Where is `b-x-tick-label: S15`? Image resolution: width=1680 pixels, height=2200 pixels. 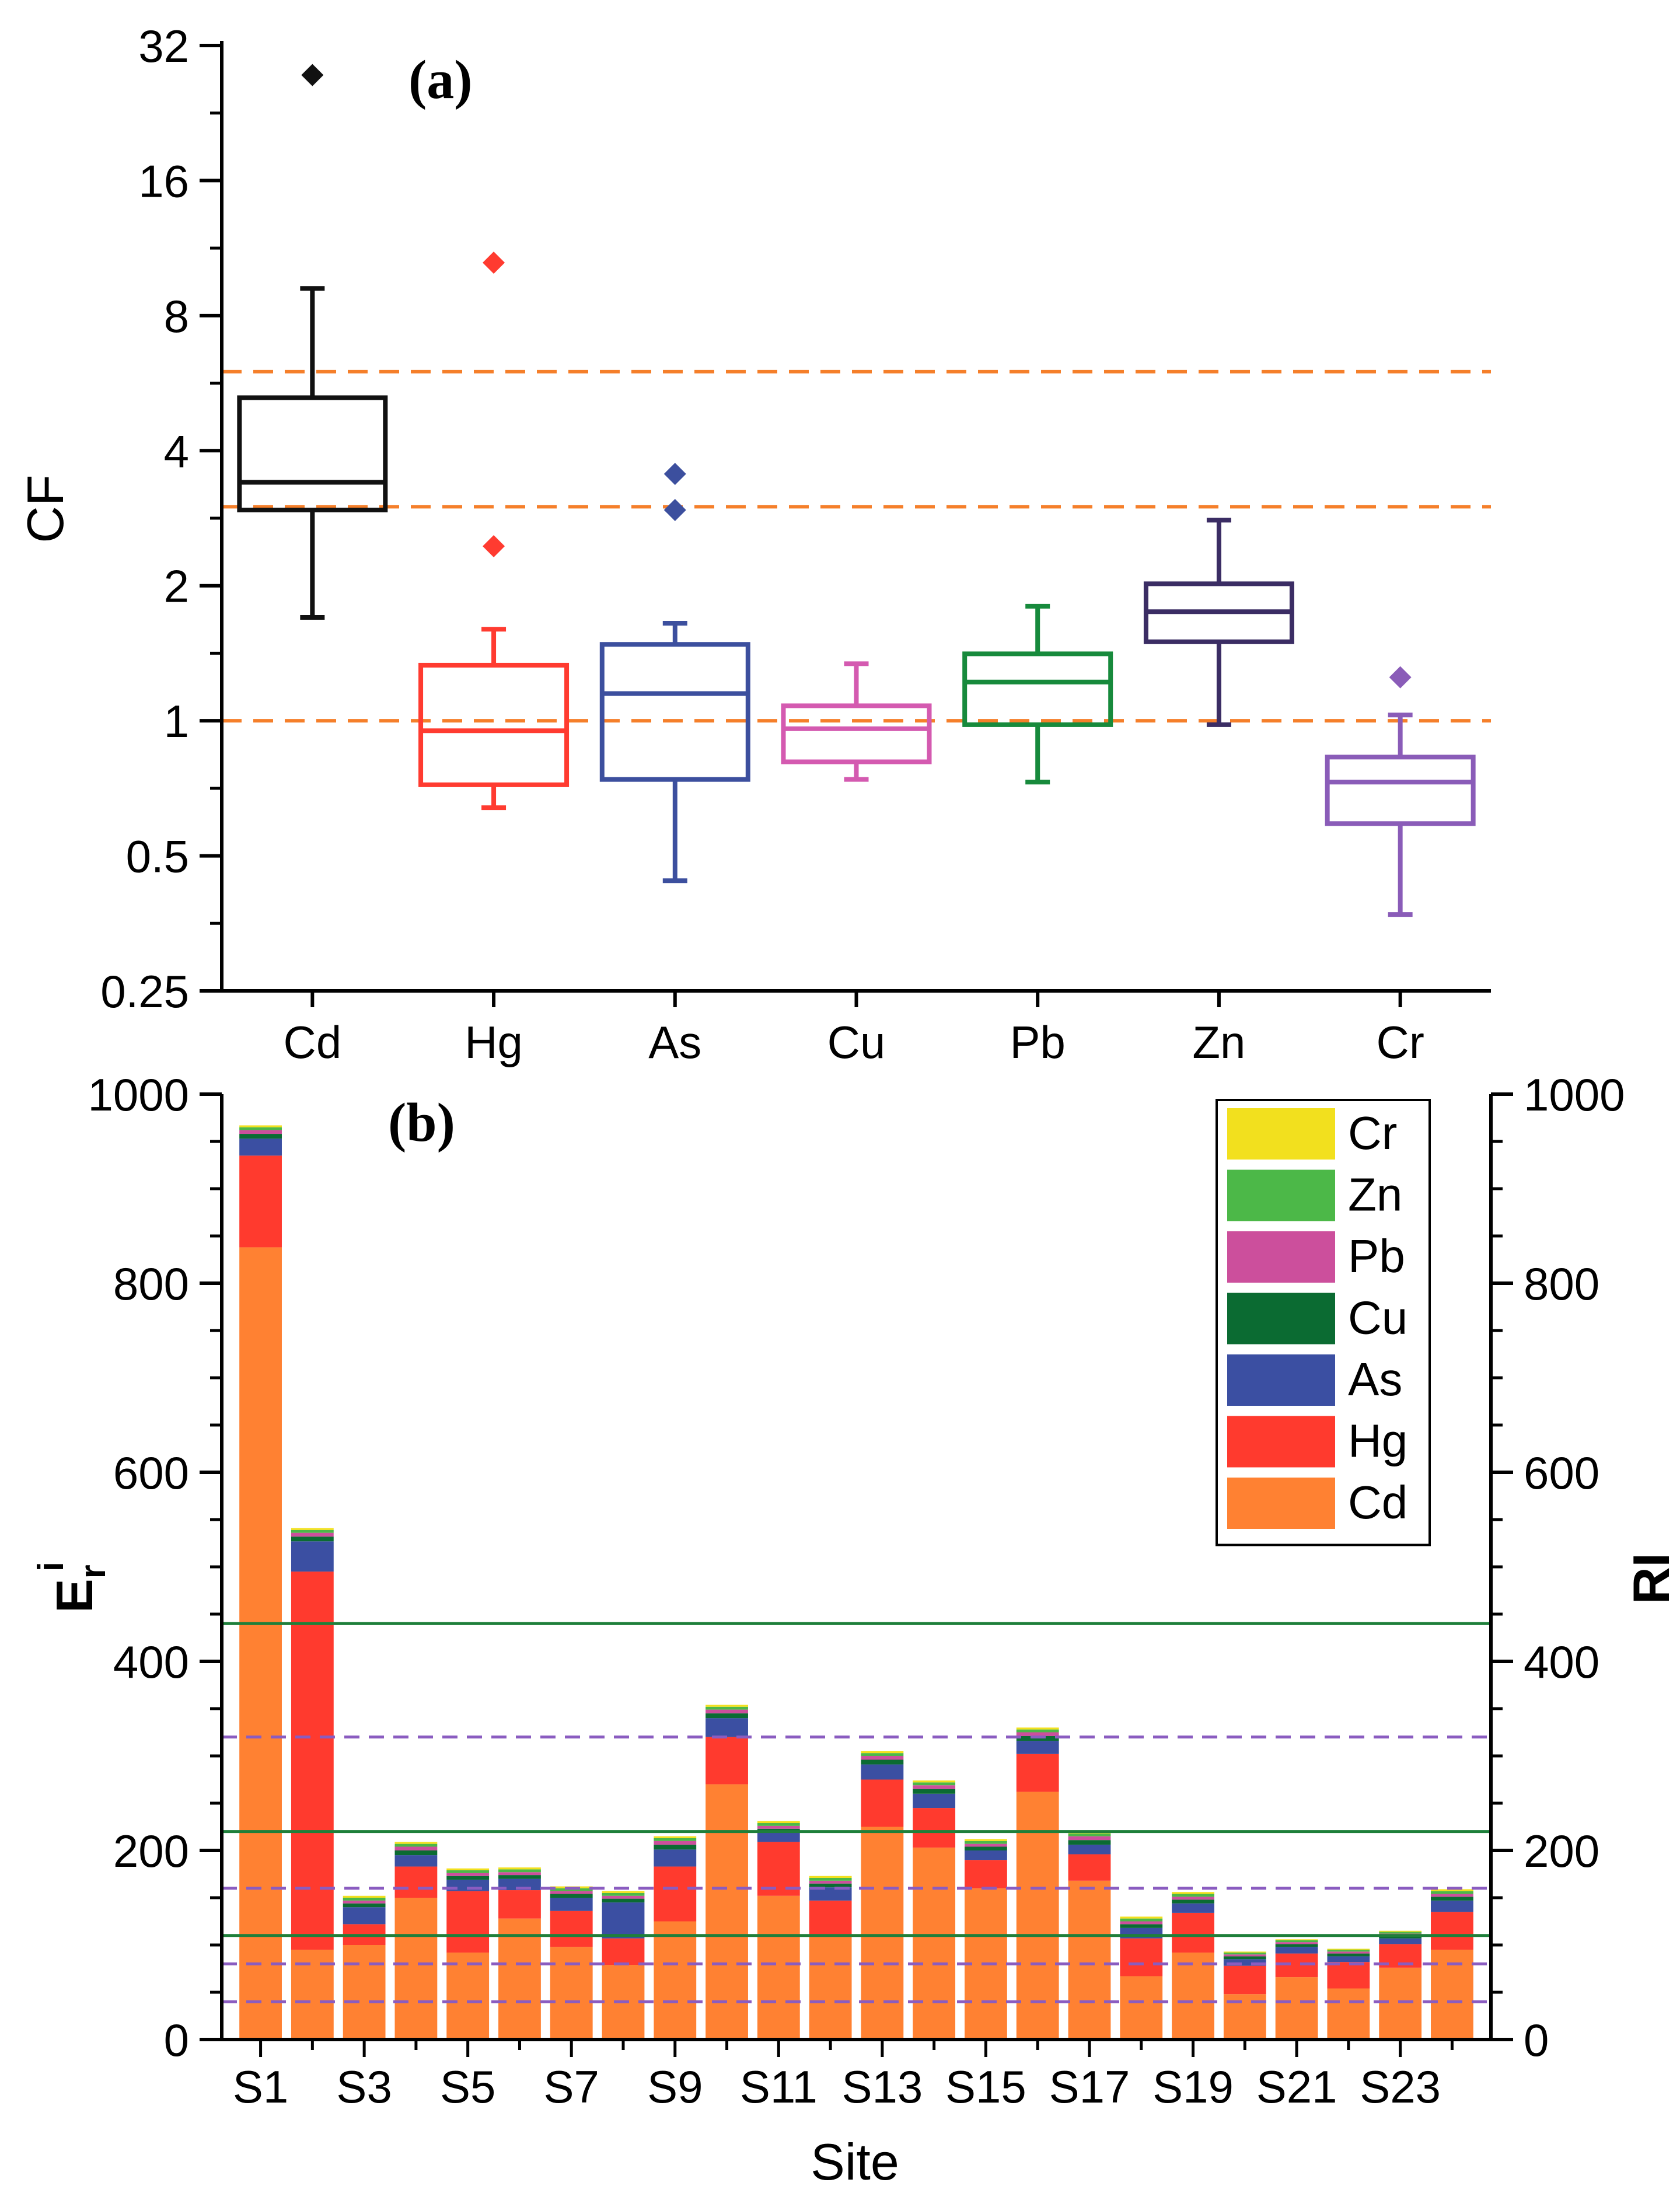 b-x-tick-label: S15 is located at coordinates (985, 2086).